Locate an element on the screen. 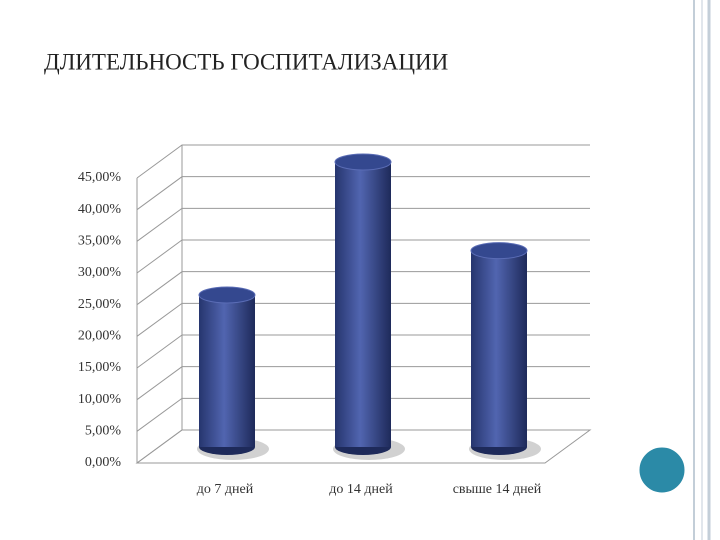  y-tick-label: 30,00% is located at coordinates (100, 272).